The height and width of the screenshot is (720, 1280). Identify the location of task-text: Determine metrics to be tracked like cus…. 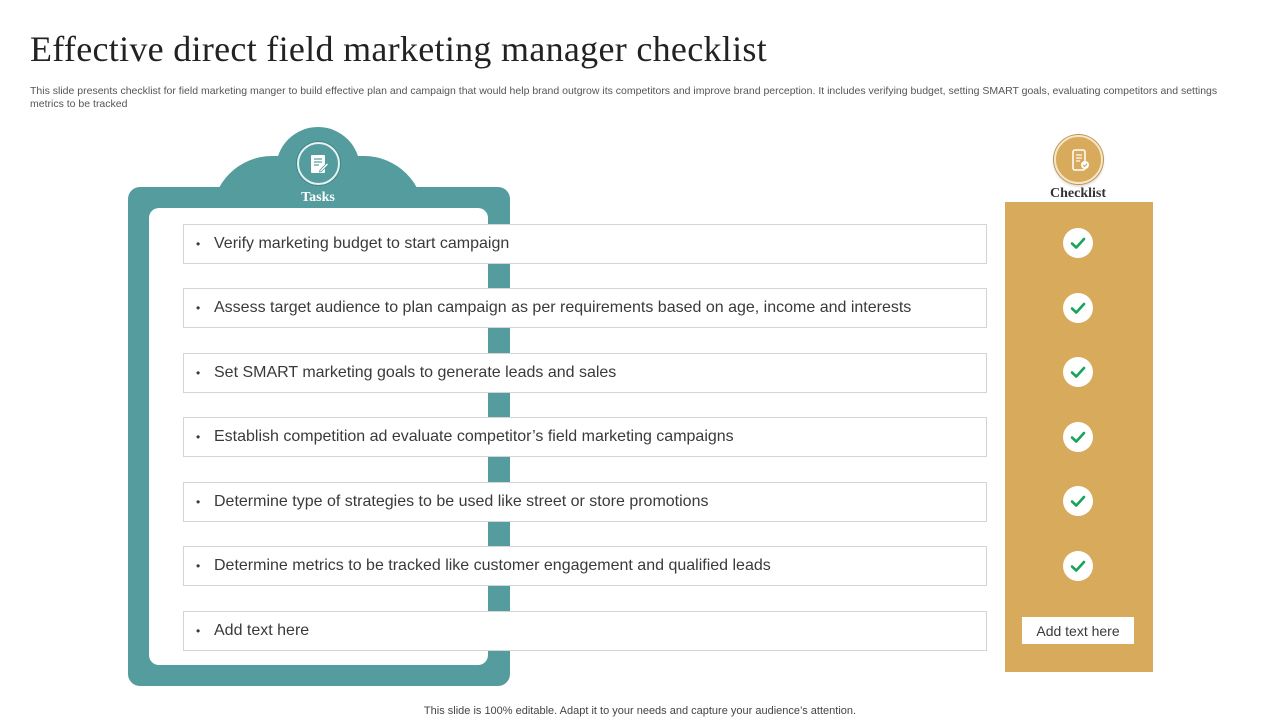
(492, 565).